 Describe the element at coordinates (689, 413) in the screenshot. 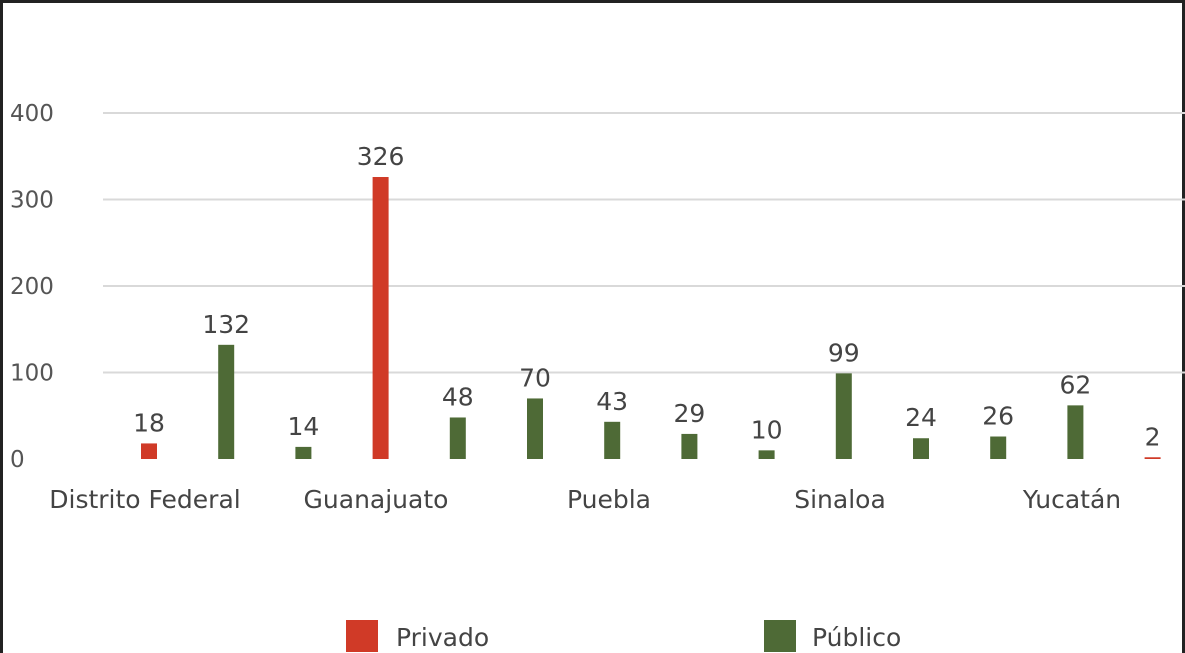

I see `data-label: 29` at that location.